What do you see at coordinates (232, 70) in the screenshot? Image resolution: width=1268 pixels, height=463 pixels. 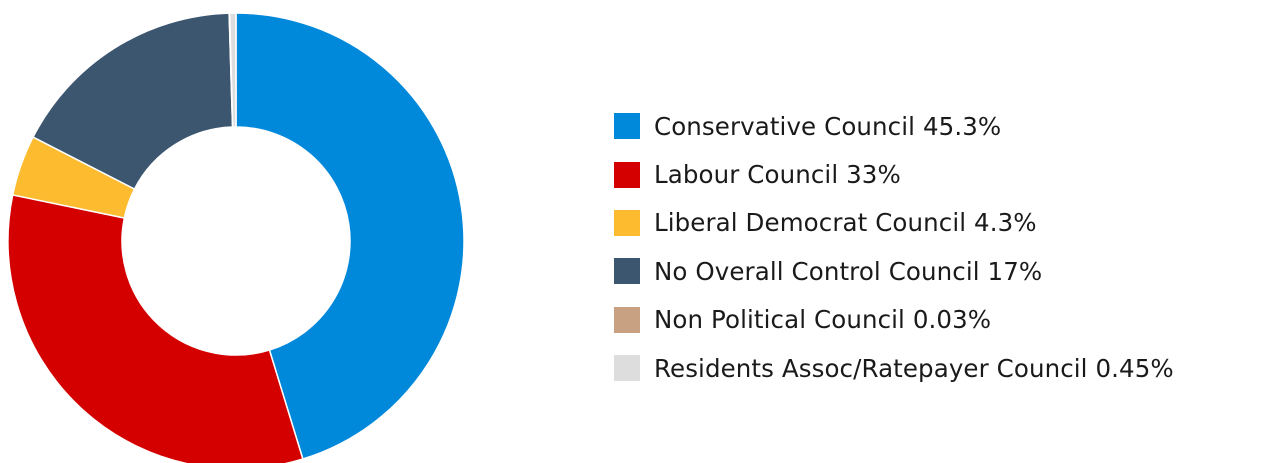 I see `donut-slice-residents-assoc-ratepayer-council` at bounding box center [232, 70].